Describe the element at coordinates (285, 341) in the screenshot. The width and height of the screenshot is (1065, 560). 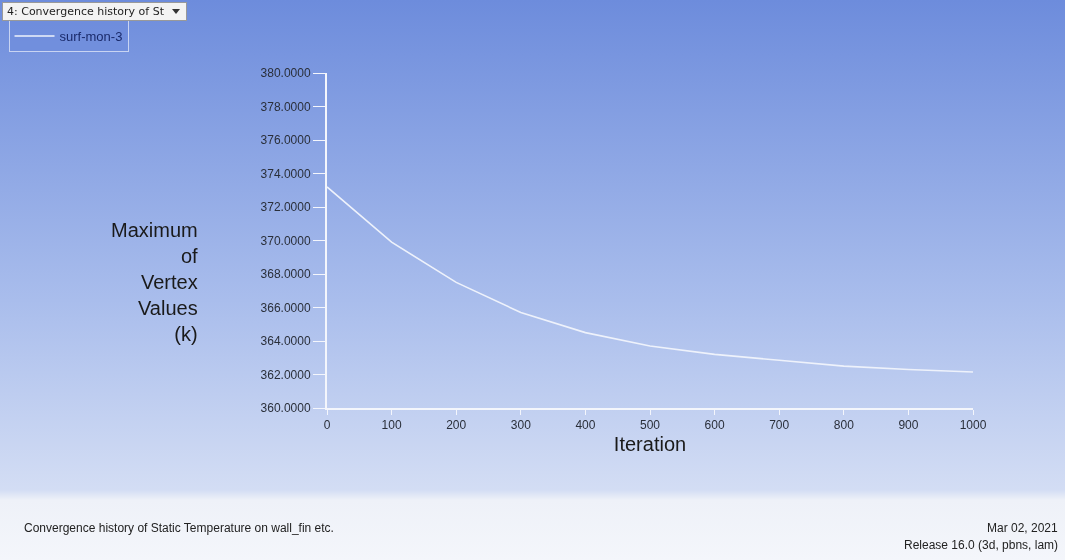
I see `y-tick-label: 364.0000` at that location.